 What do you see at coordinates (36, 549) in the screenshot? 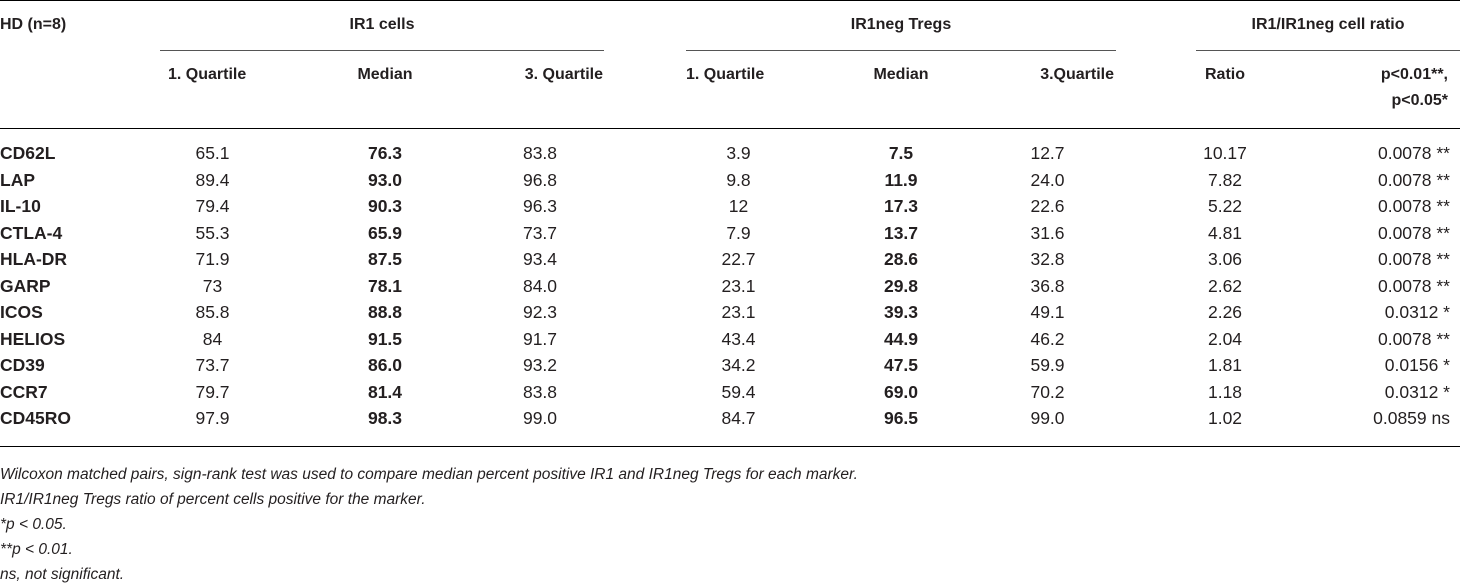
I see `footnote: **p < 0.01.` at bounding box center [36, 549].